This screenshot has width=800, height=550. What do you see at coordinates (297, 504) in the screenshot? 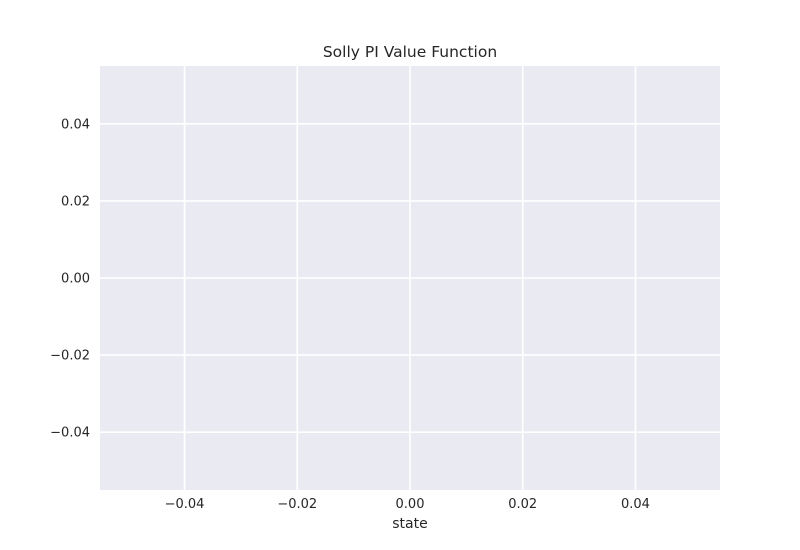
I see `x-tick-label: −0.02` at bounding box center [297, 504].